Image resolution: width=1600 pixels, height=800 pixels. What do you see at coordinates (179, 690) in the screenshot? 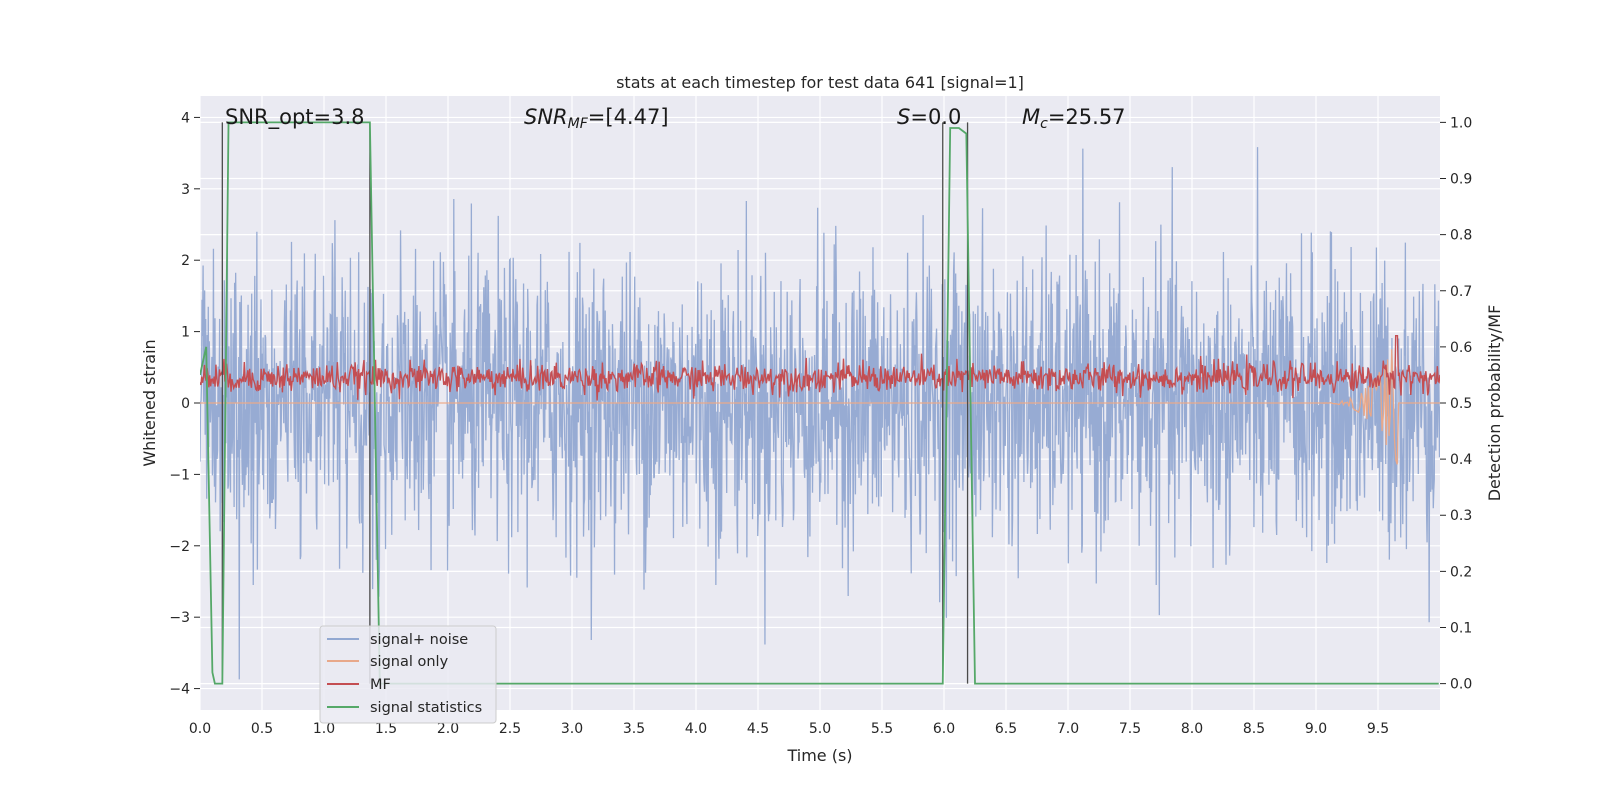
I see `y-tick-label: −4` at bounding box center [179, 690].